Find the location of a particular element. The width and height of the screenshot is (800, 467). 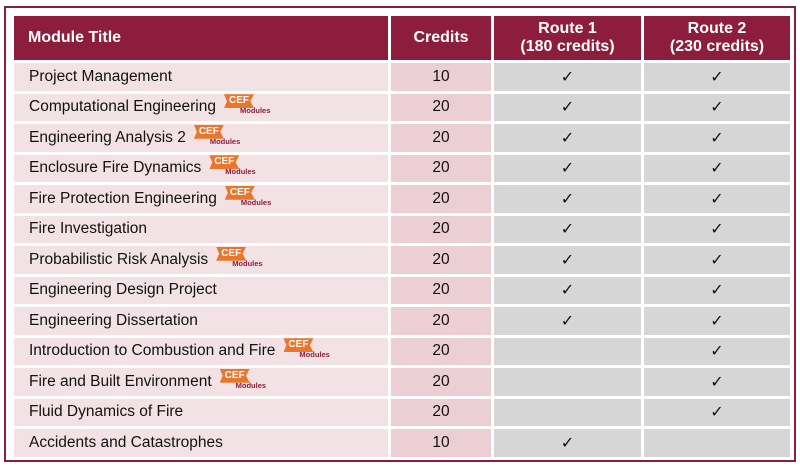

module-title: Fluid Dynamics of Fire is located at coordinates (106, 412).